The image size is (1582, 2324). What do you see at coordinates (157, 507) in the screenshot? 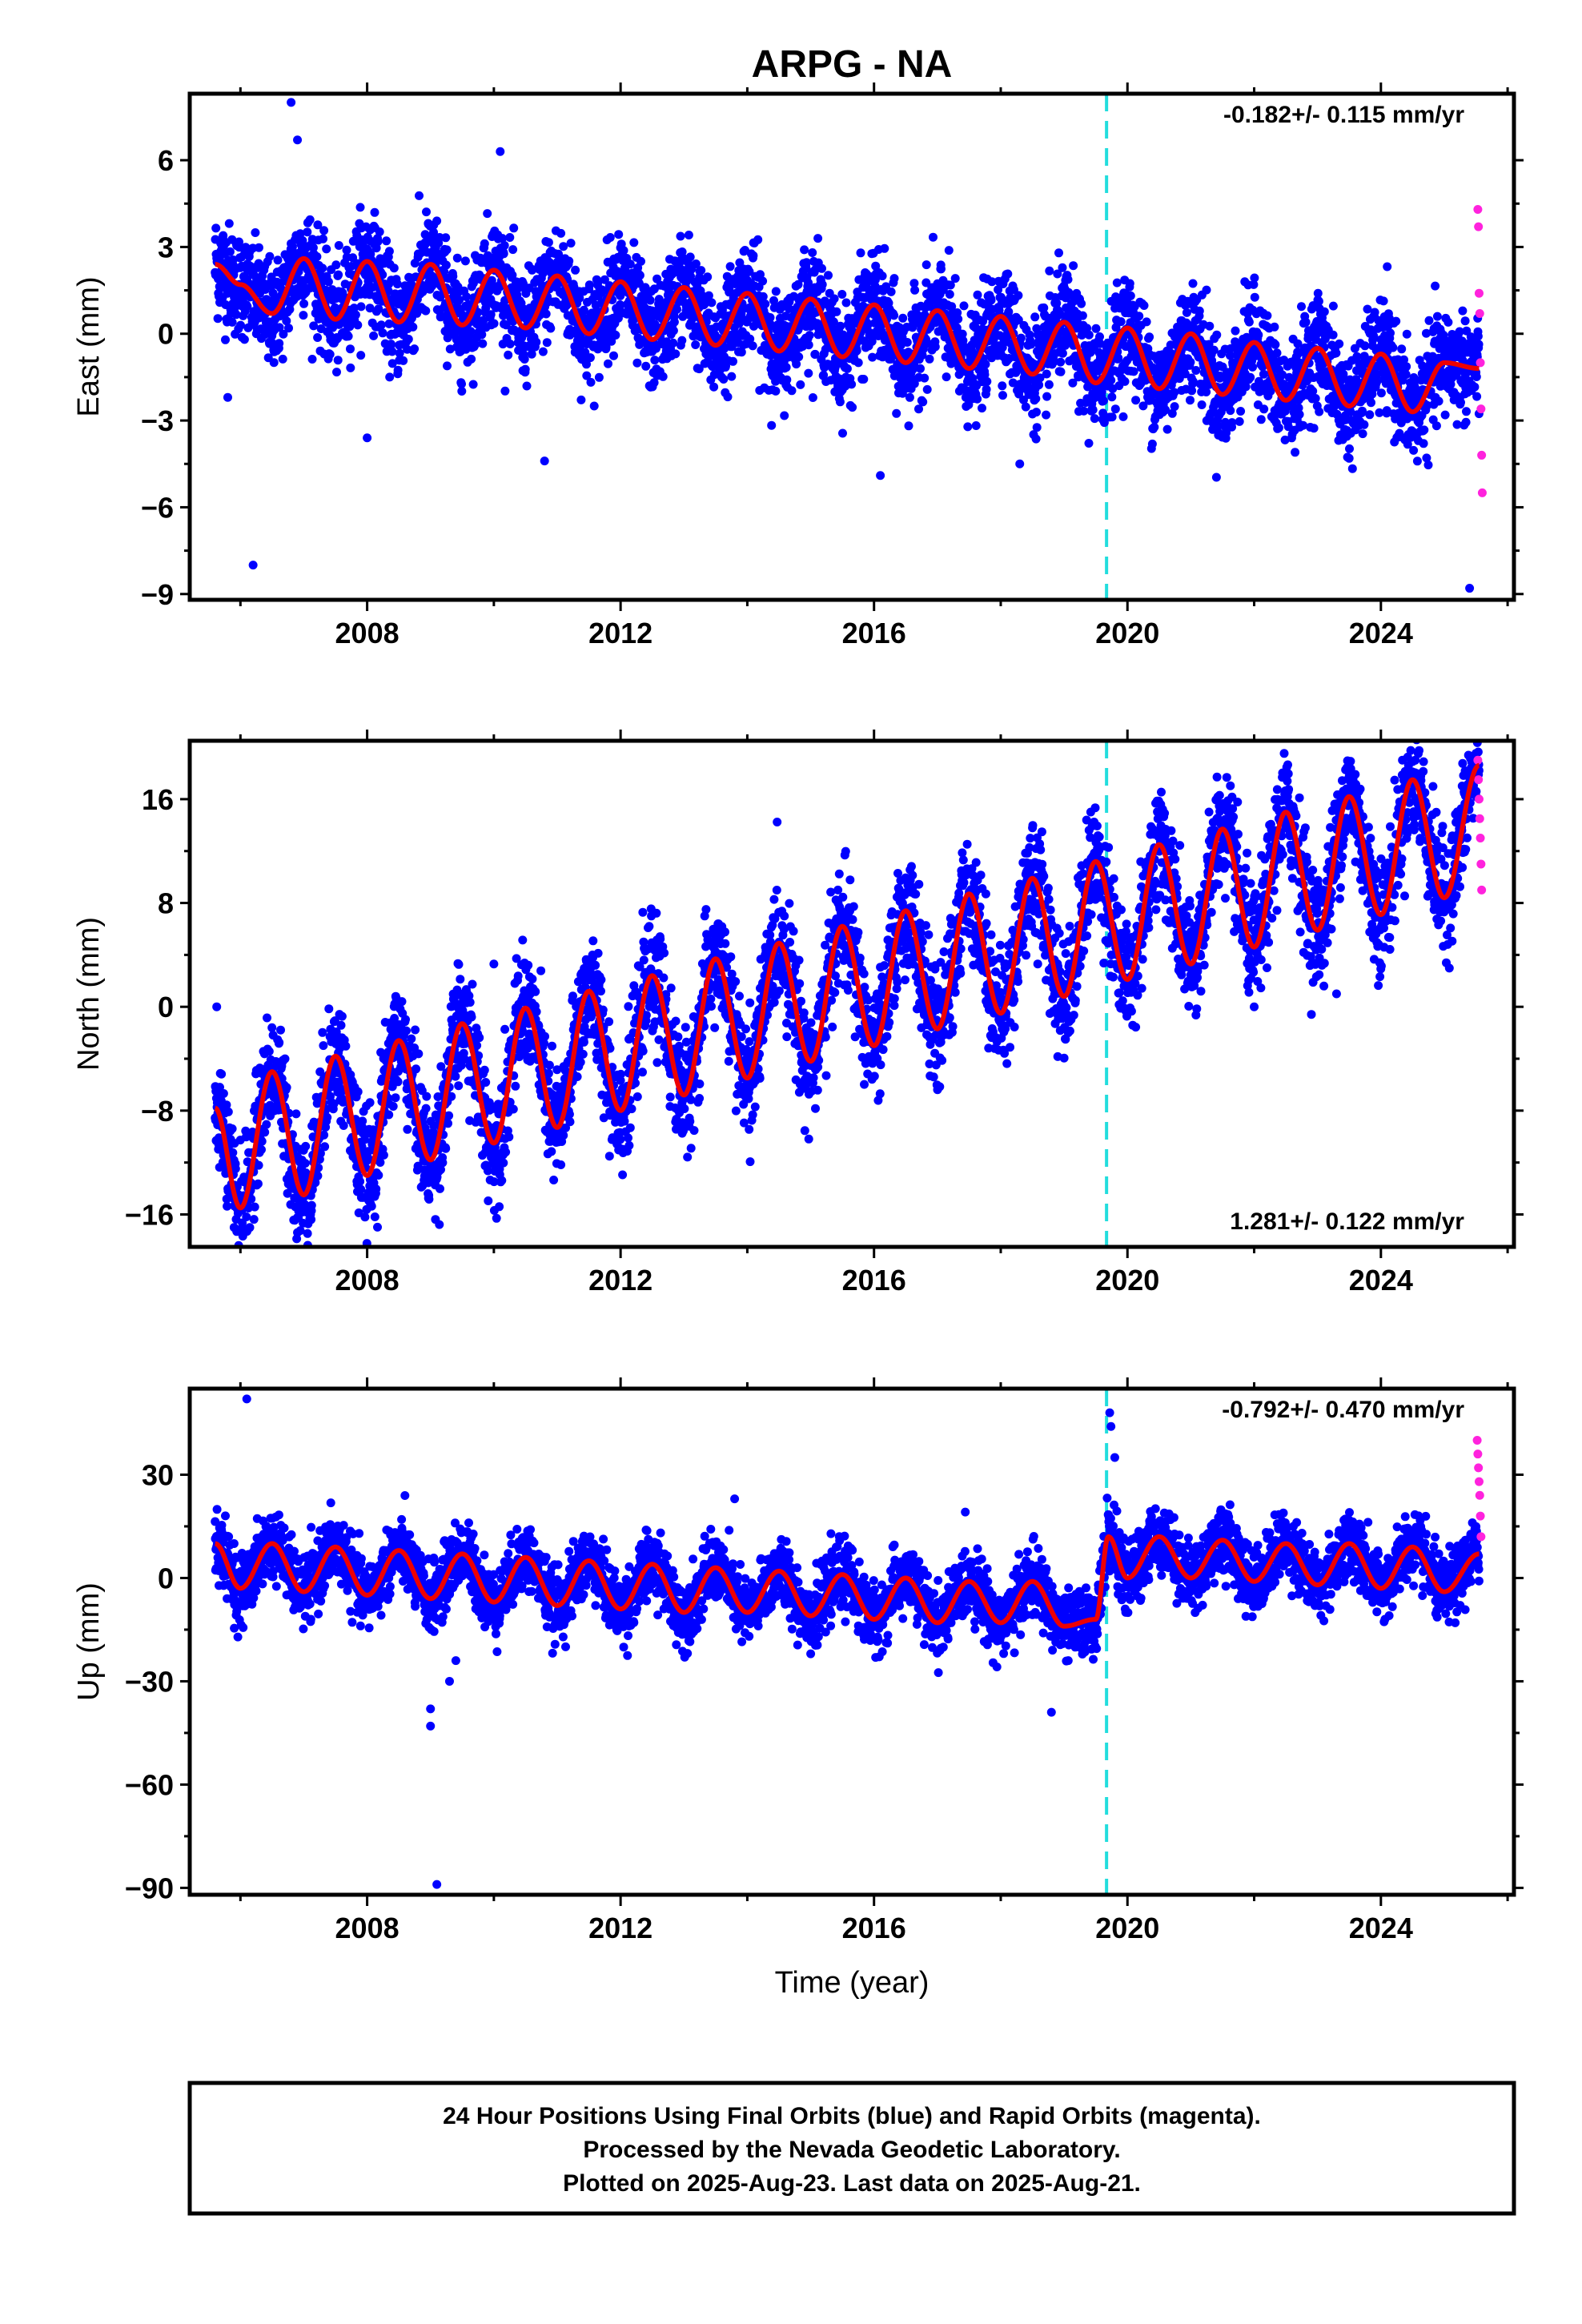
I see `y-tick-label: −6` at bounding box center [157, 507].